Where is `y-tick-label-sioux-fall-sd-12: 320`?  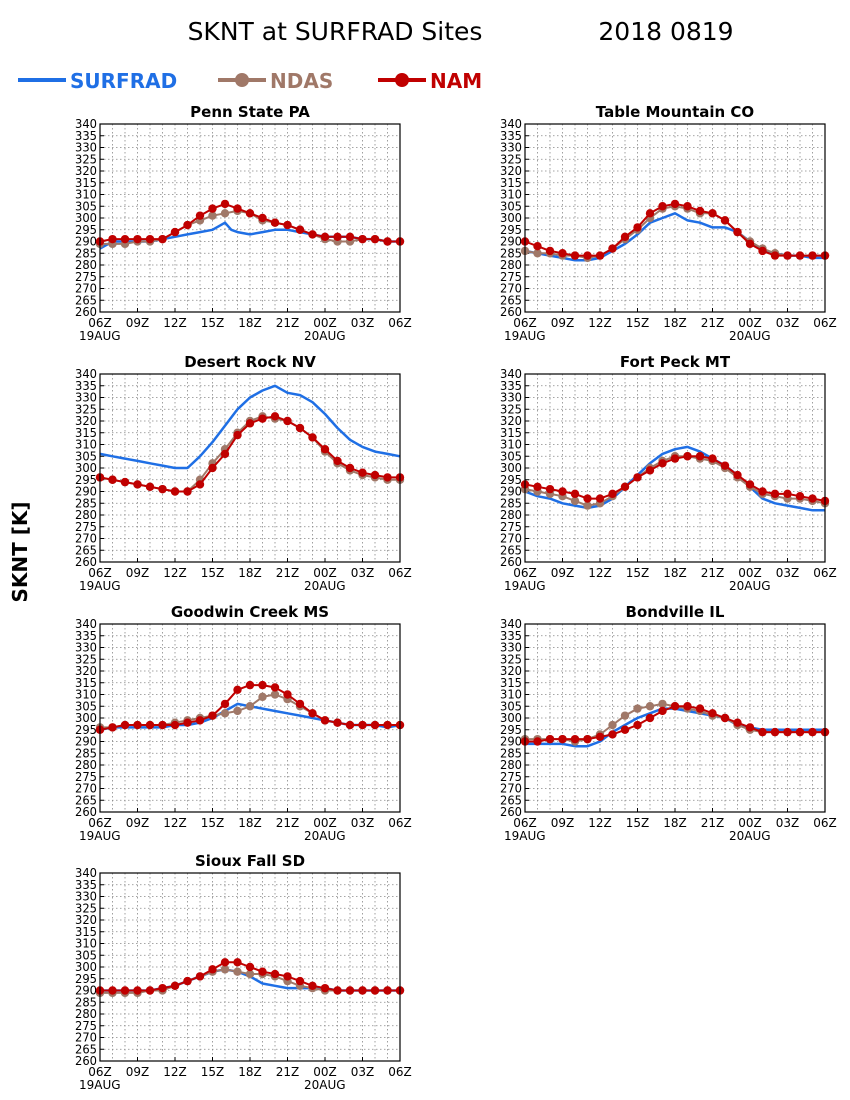
y-tick-label-sioux-fall-sd-12: 320 is located at coordinates (86, 920).